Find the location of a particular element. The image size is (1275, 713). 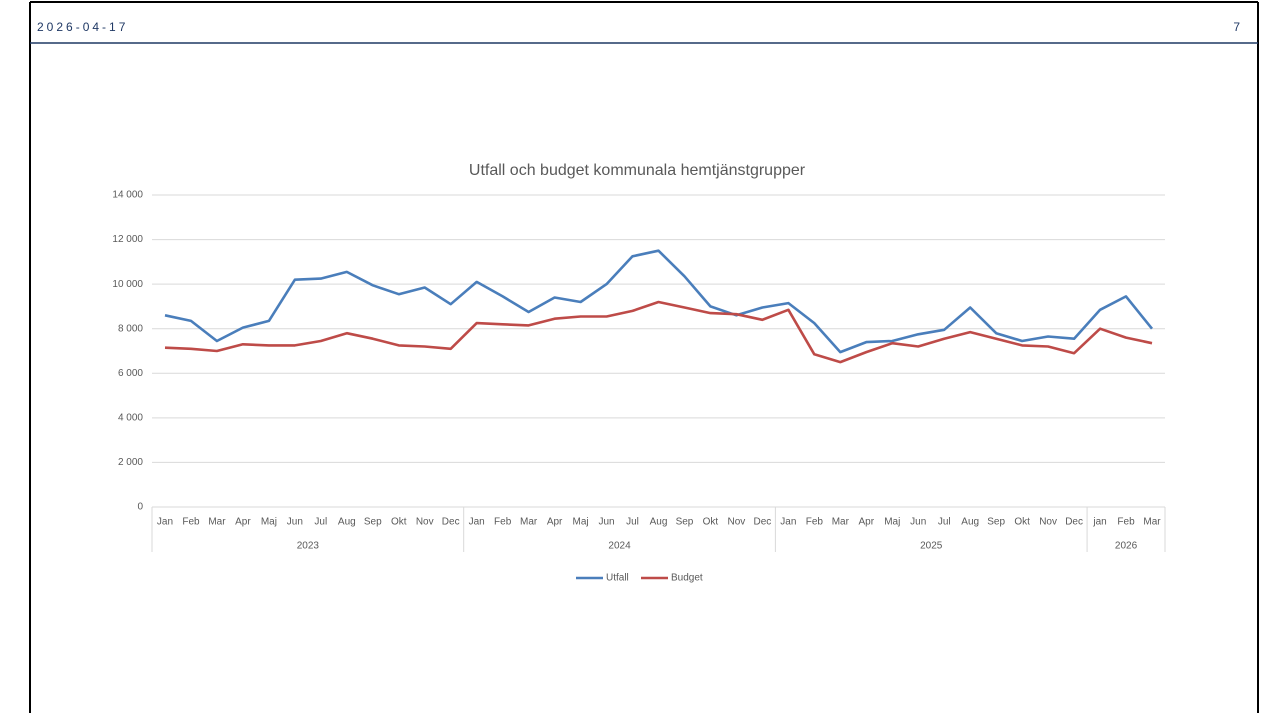

y-tick-label: 6 000 is located at coordinates (130, 373).